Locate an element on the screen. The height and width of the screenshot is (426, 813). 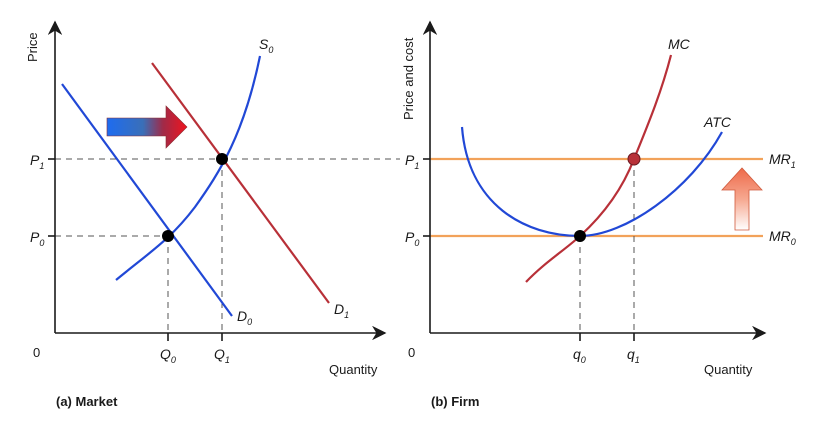
market-demand-new-line is located at coordinates (240, 183).